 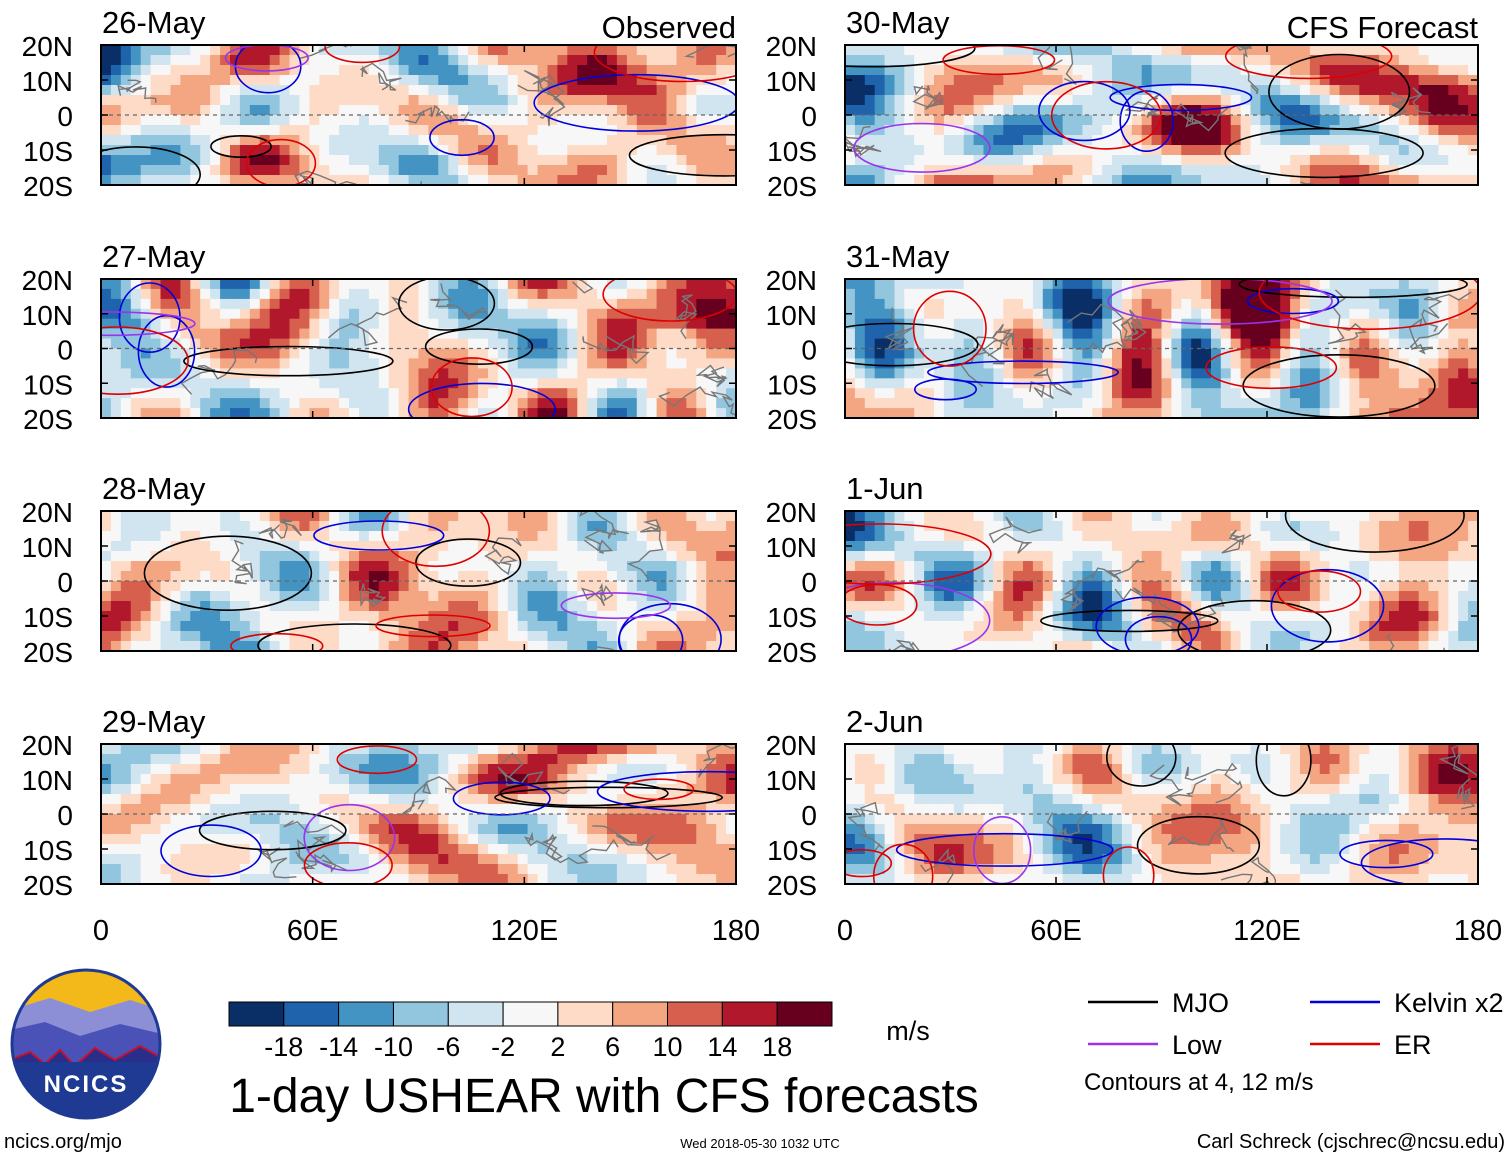 I want to click on colorbar-label: 18, so click(x=777, y=1047).